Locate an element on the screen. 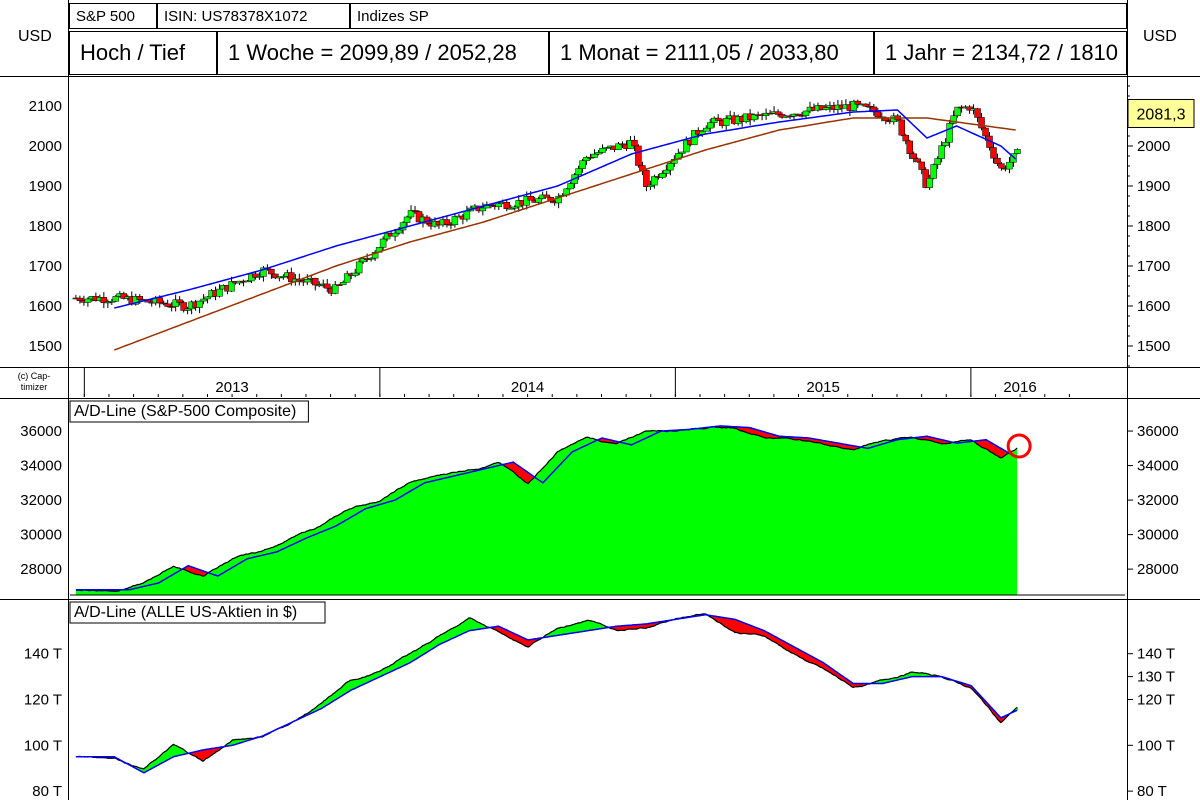  price-ytick-label-right: 1700 is located at coordinates (1153, 266).